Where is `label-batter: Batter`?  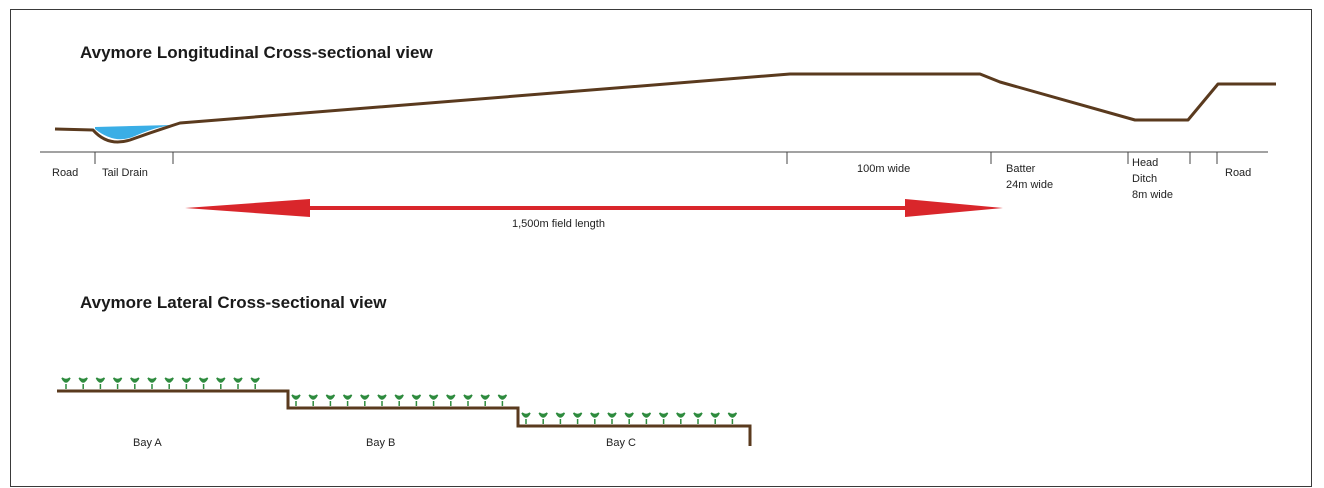
label-batter: Batter is located at coordinates (1021, 169).